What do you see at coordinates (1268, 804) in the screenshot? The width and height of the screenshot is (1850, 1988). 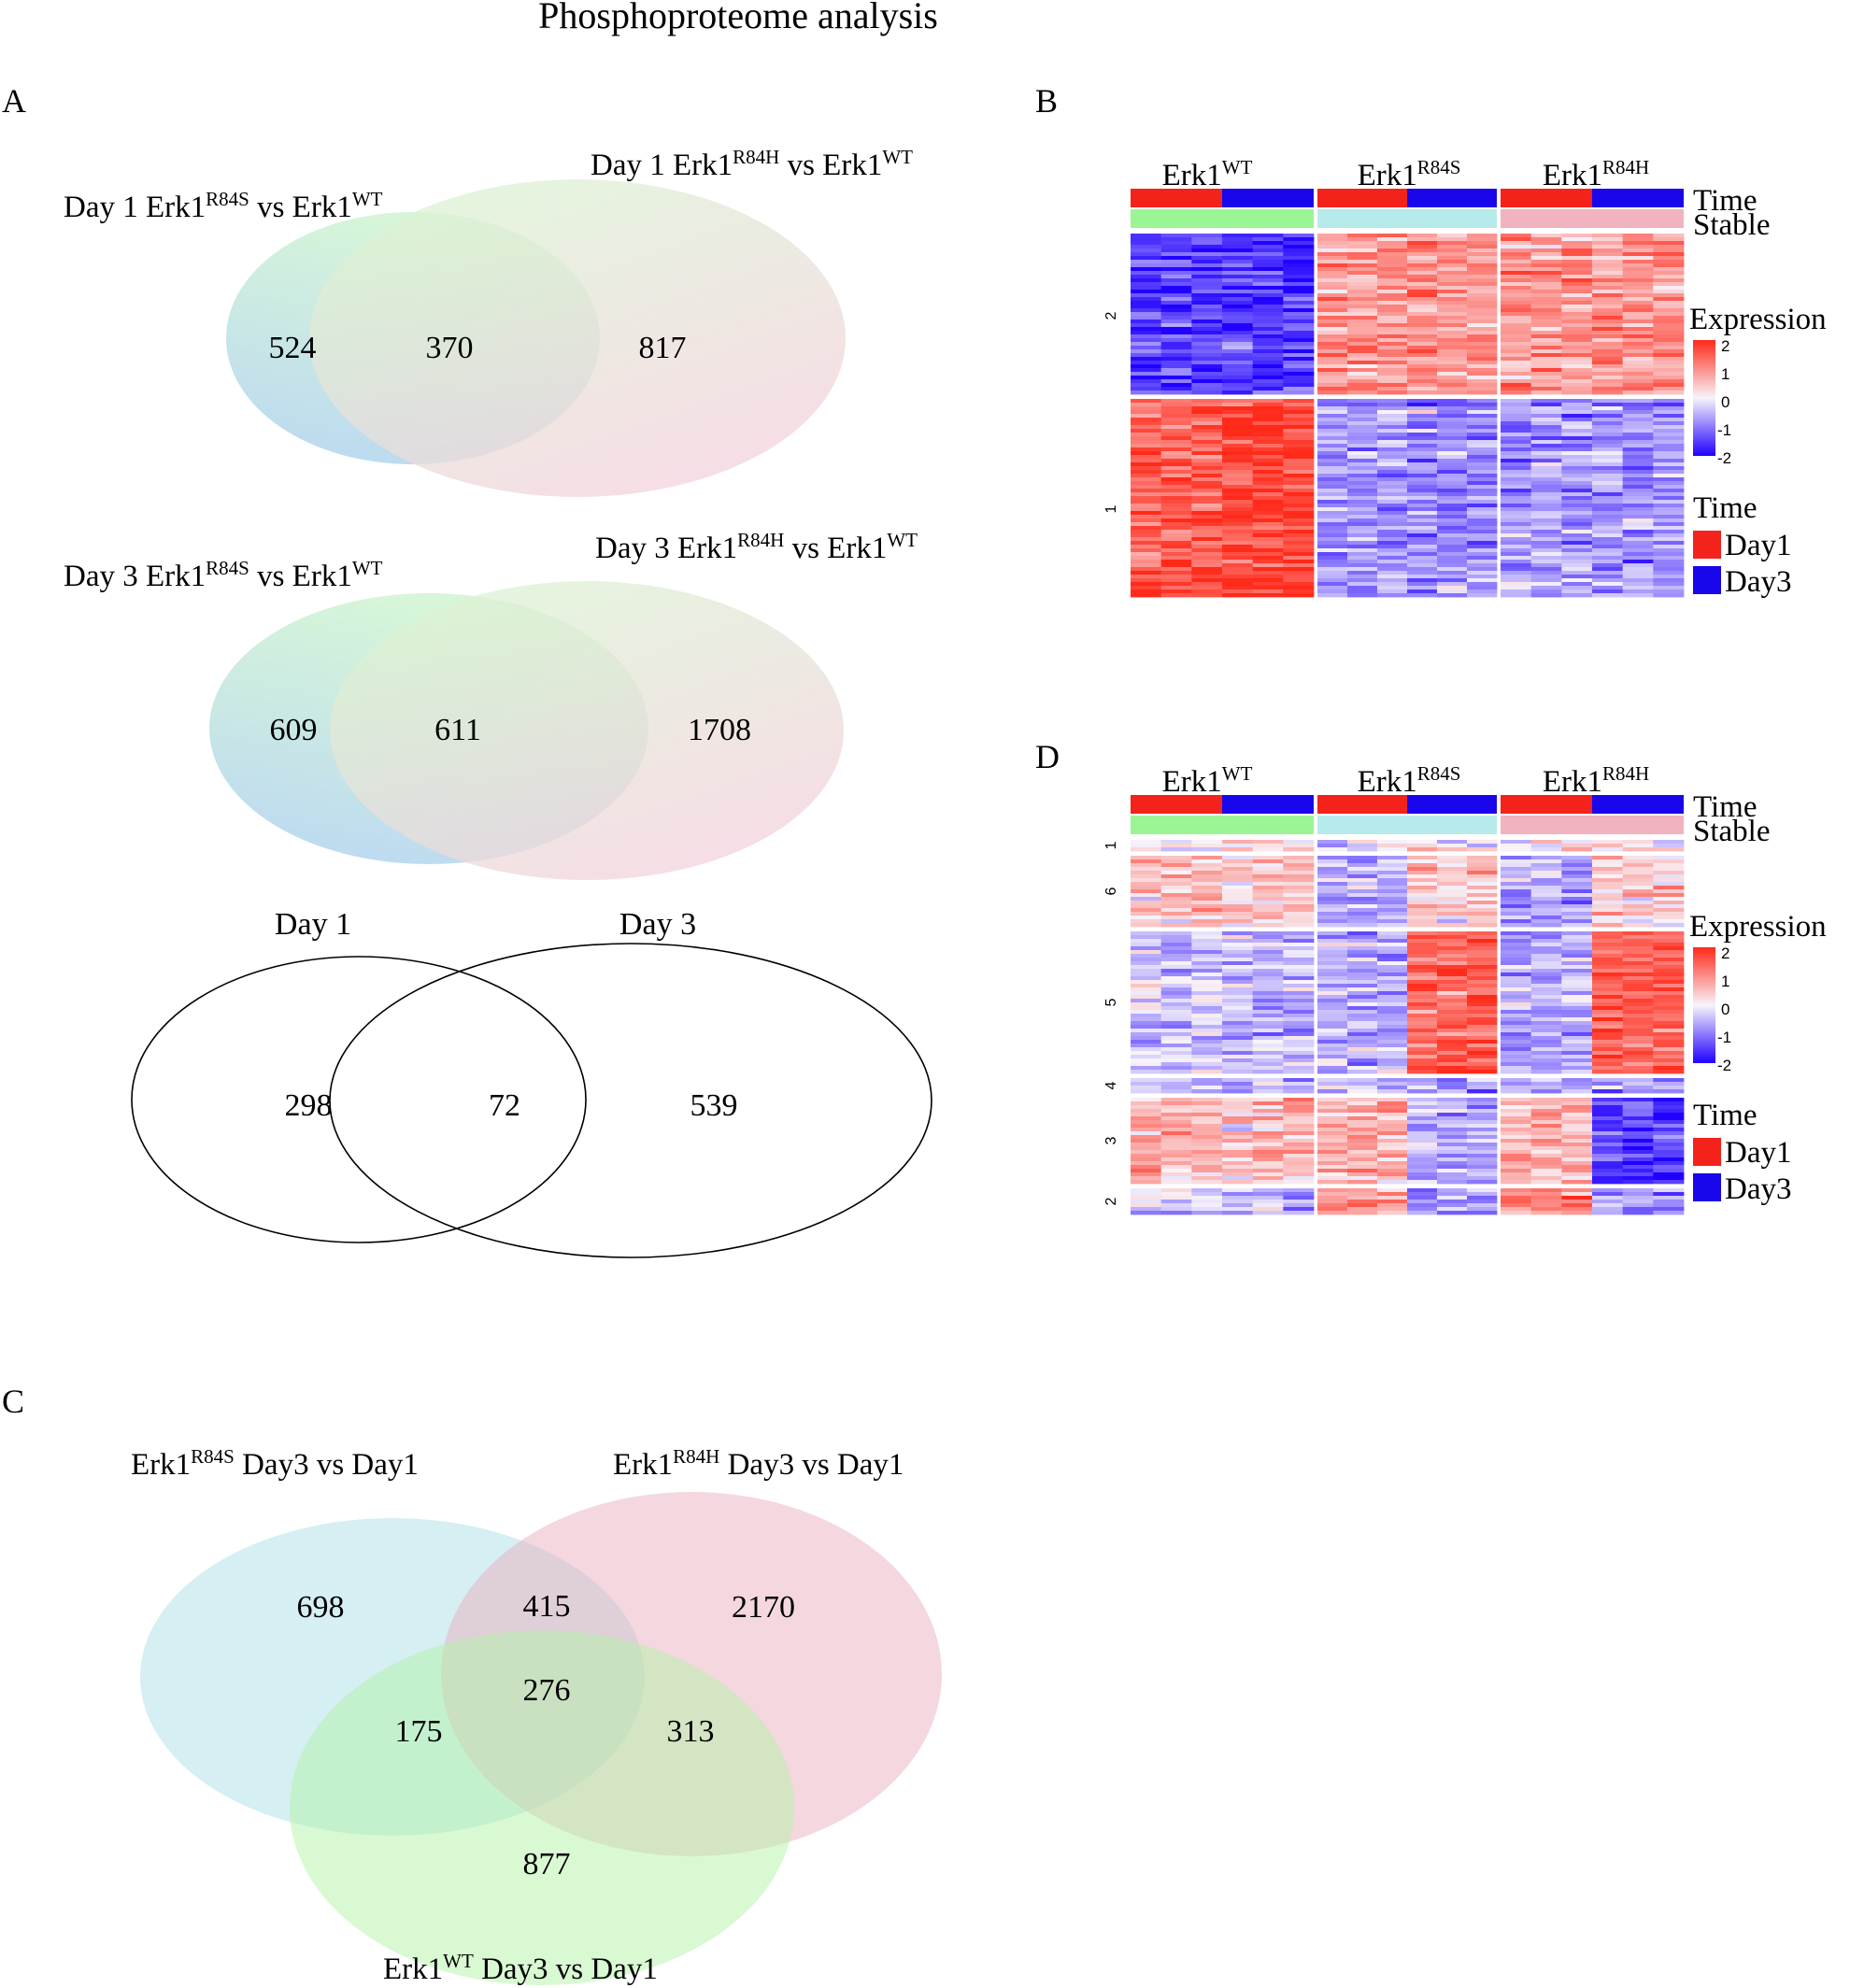 I see `time-bar-day3` at bounding box center [1268, 804].